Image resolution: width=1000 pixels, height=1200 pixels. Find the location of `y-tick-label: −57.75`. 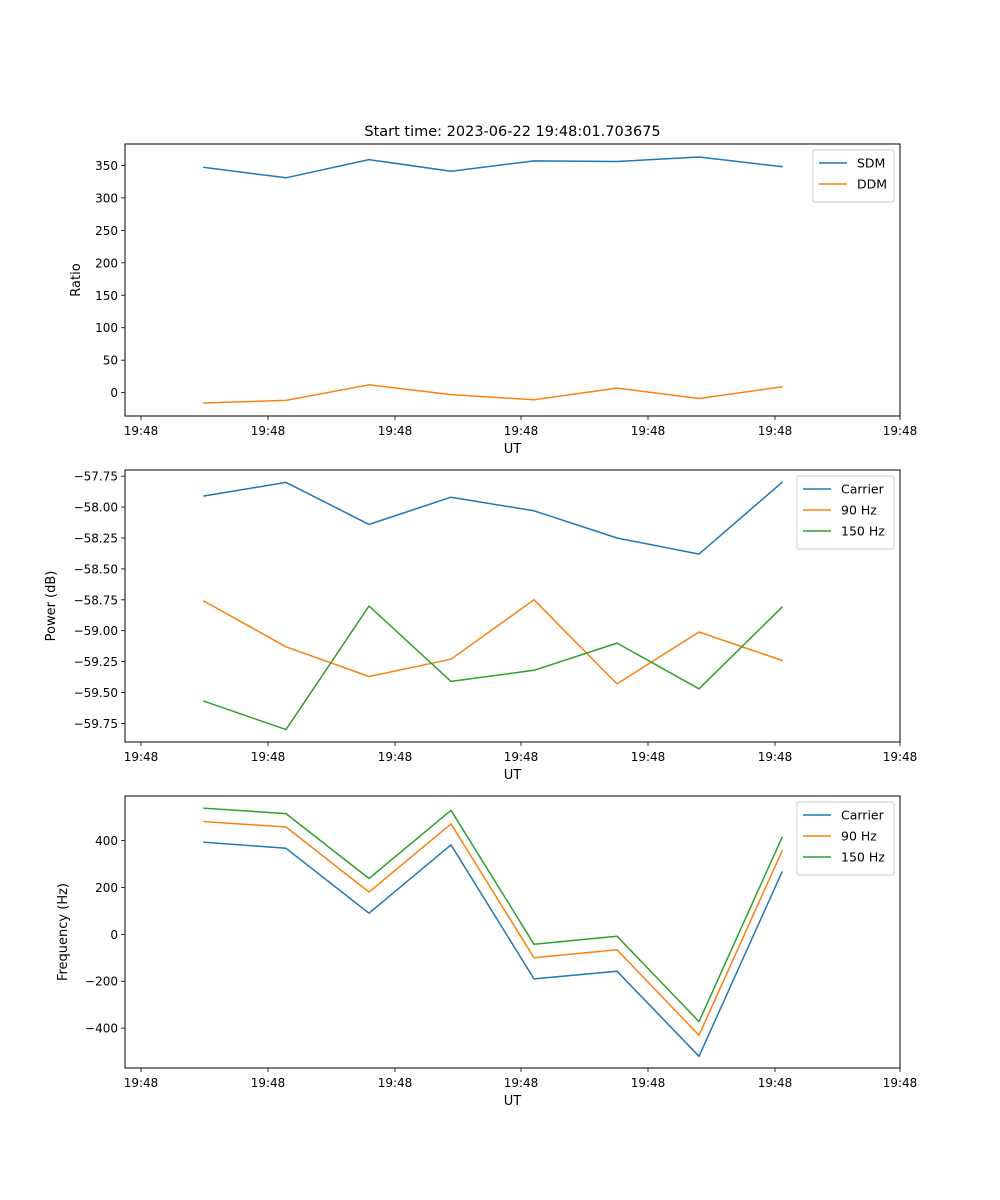

y-tick-label: −57.75 is located at coordinates (96, 477).